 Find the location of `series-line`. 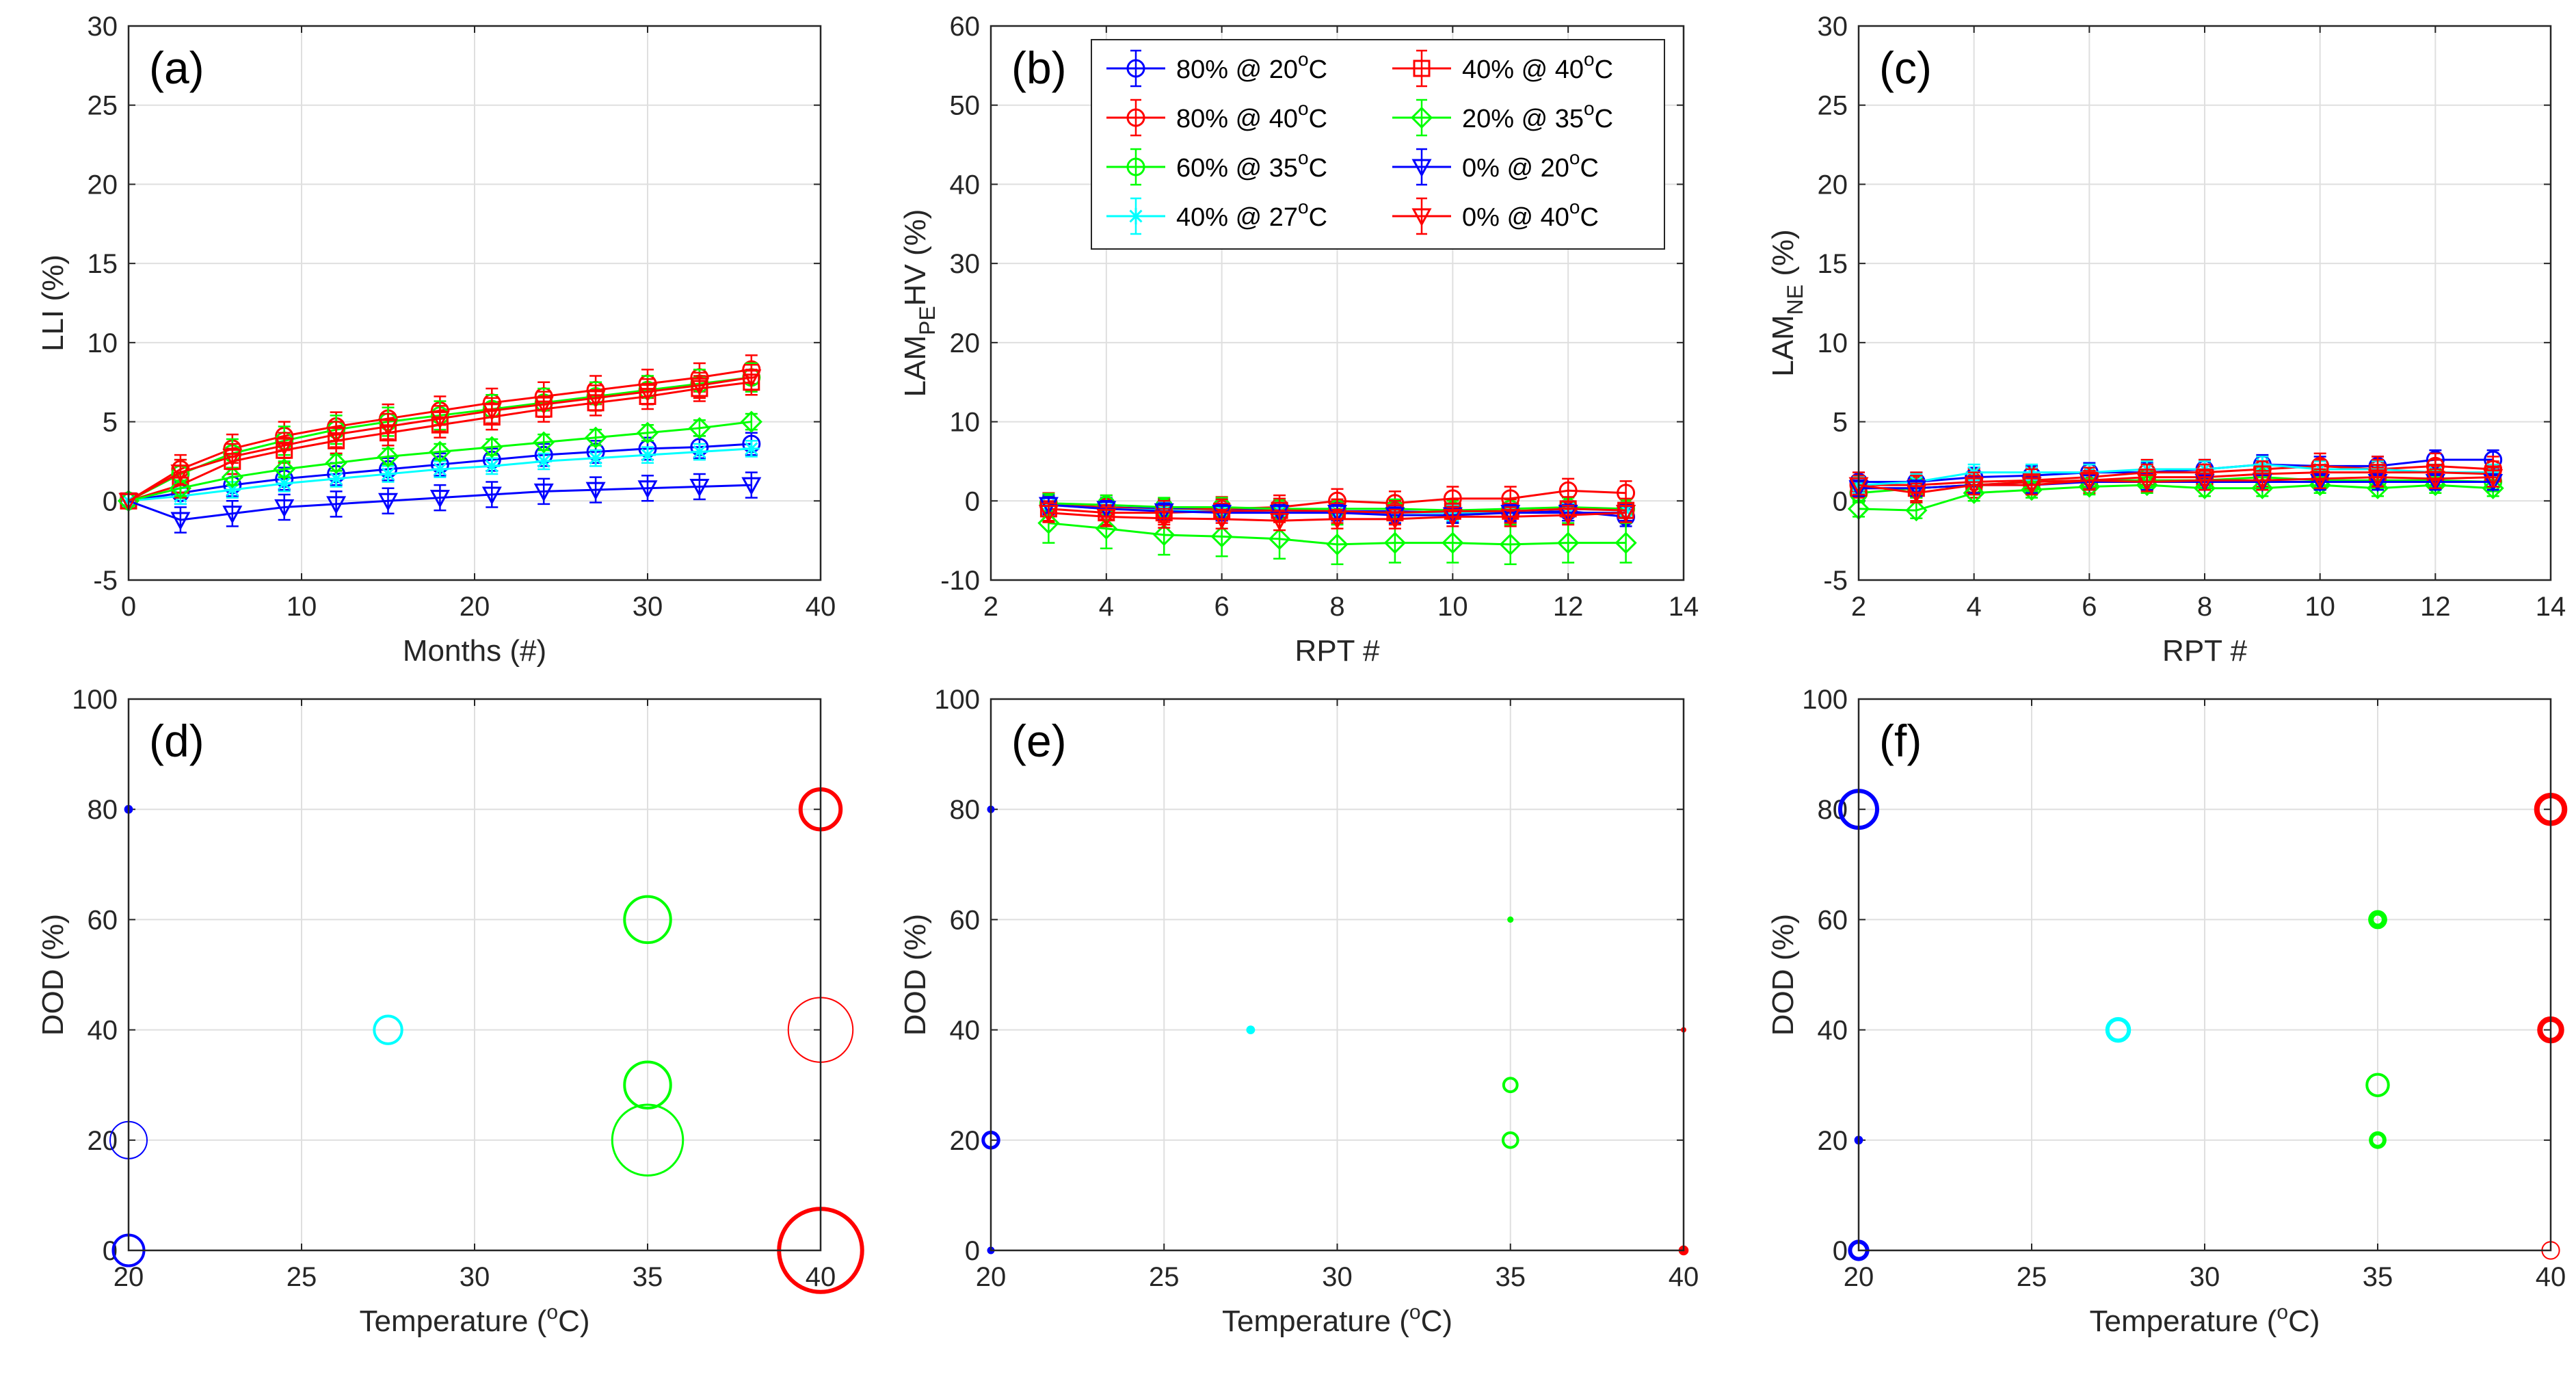

series-line is located at coordinates (2175, 485).